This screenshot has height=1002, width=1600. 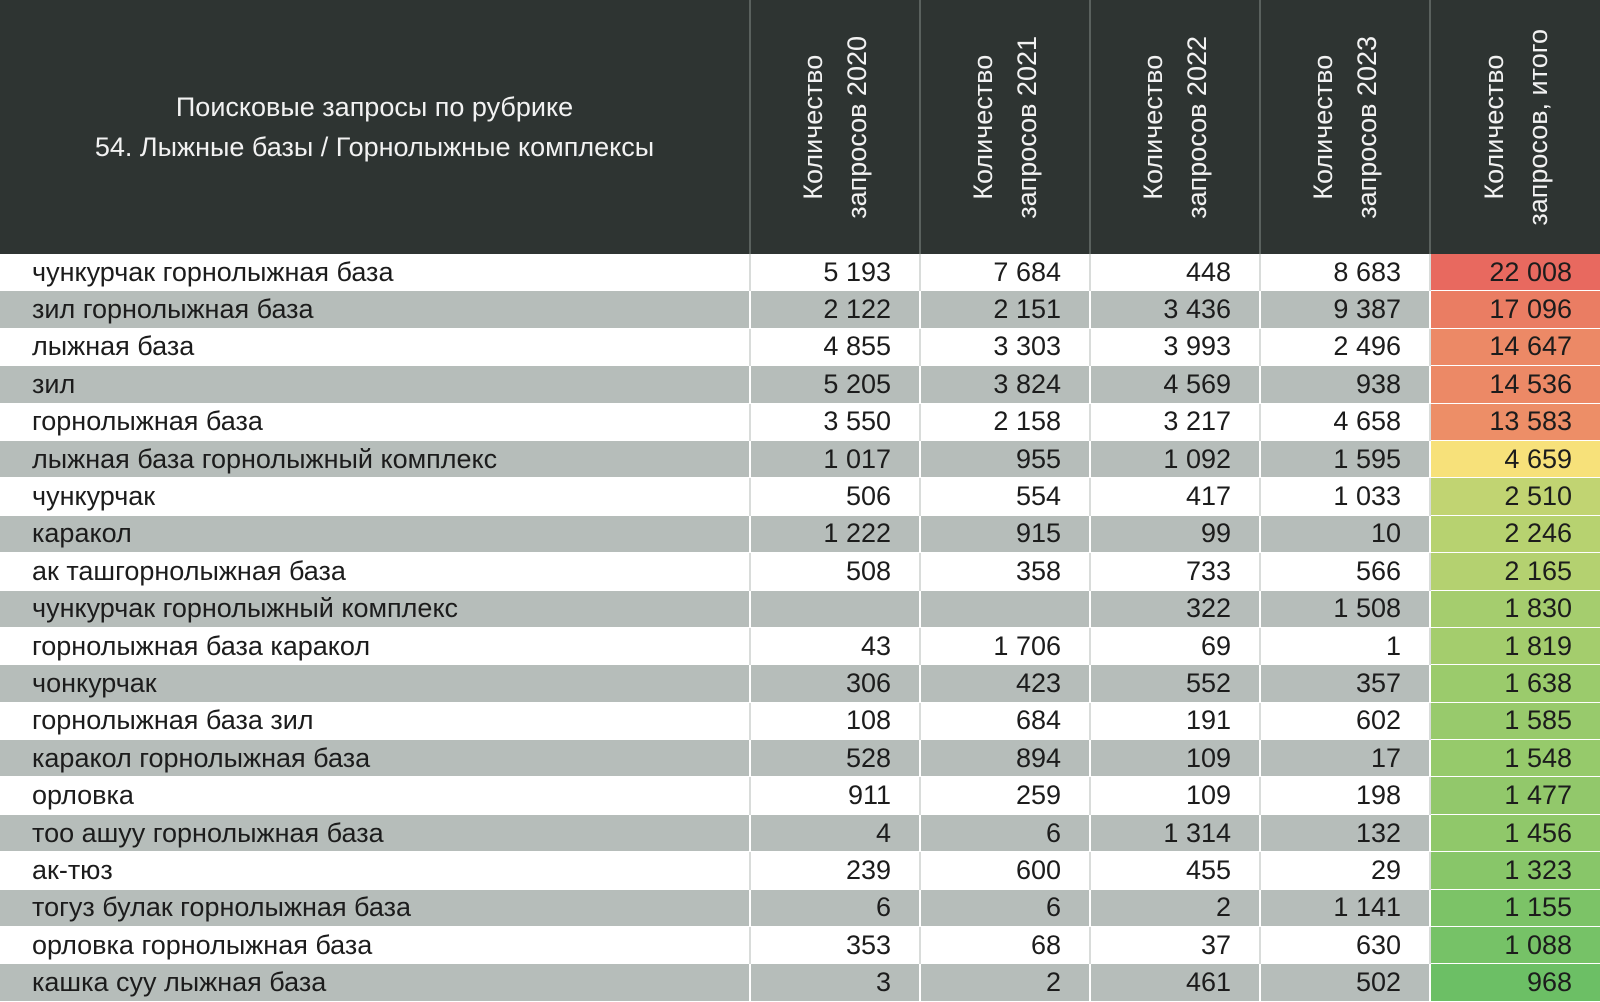 I want to click on column-header-2023: Количество запросов 2023, so click(x=1345, y=127).